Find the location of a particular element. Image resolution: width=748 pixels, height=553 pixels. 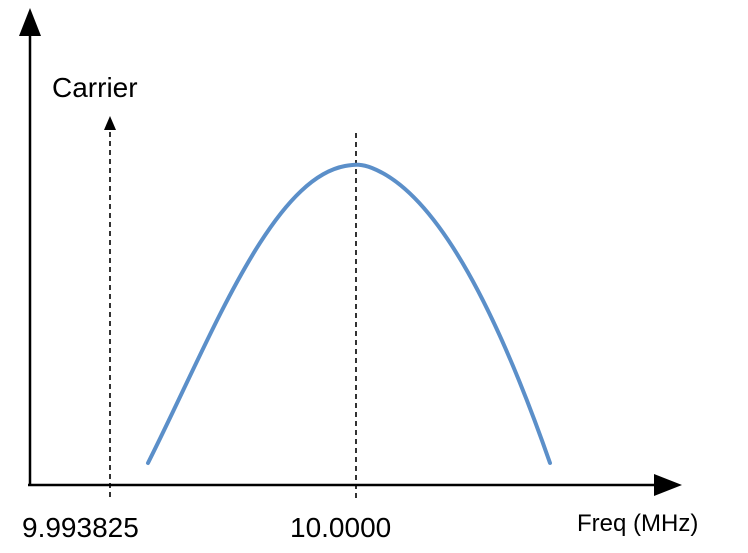

tick-label-center: 10.0000 is located at coordinates (341, 527).